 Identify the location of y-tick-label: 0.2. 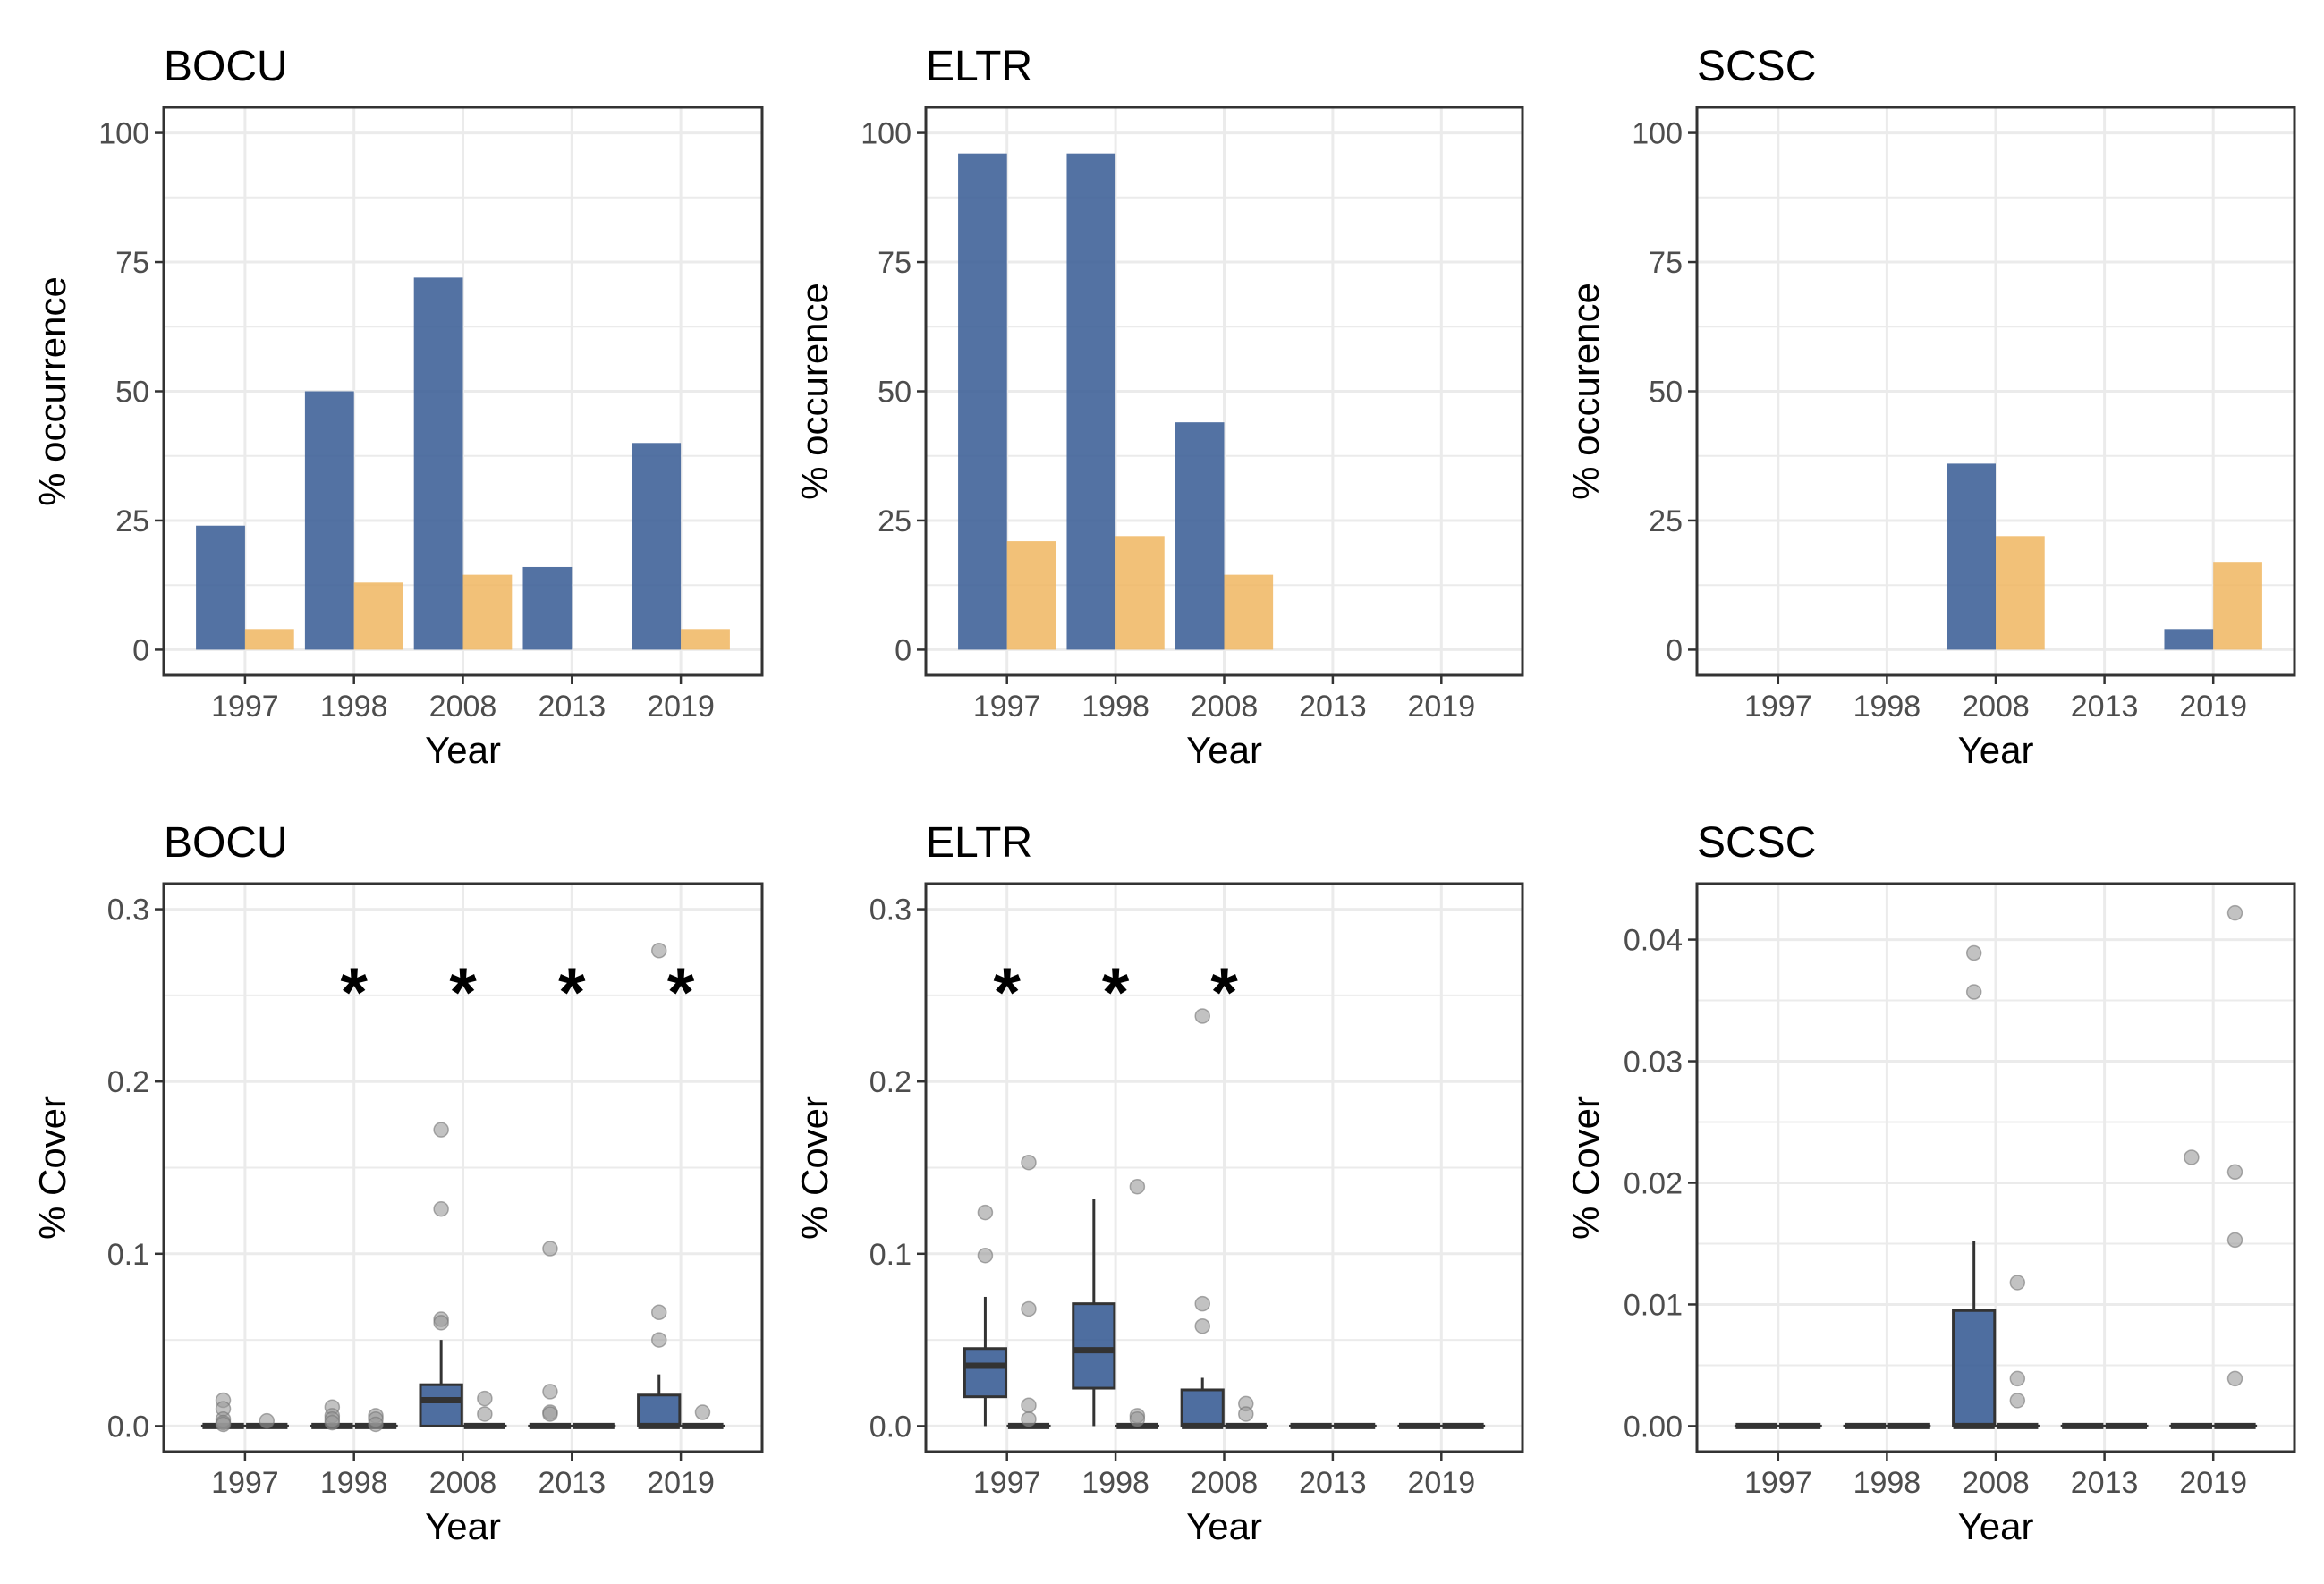
(128, 1082).